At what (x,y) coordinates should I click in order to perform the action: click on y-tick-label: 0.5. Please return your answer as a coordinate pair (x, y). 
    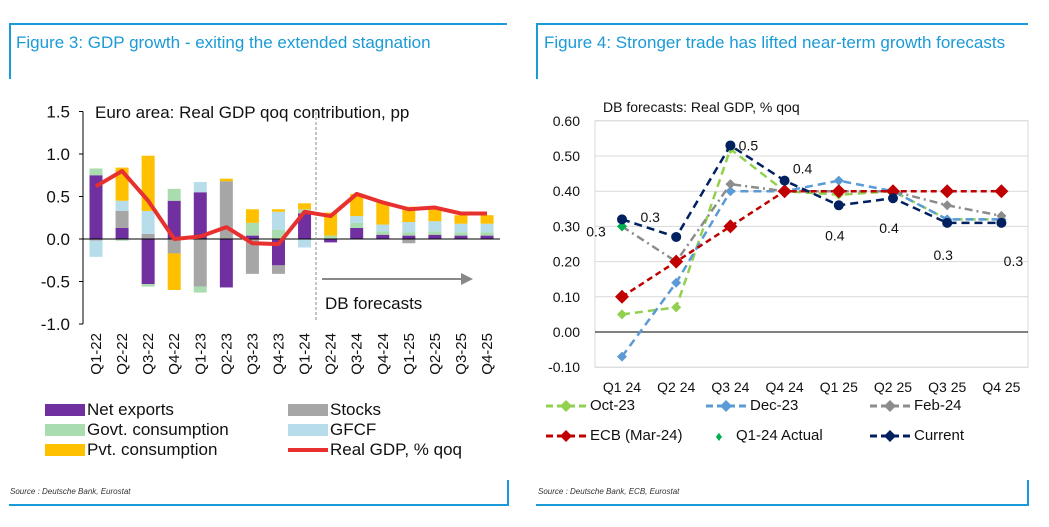
    Looking at the image, I should click on (58, 197).